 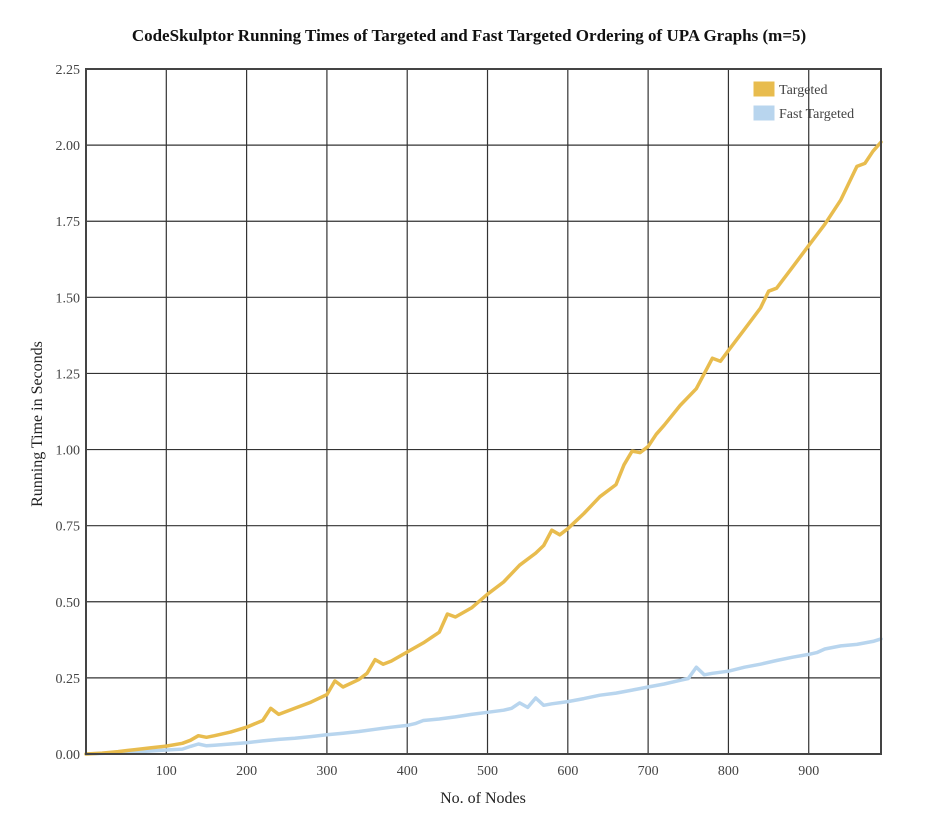 I want to click on x-tick-label: 100, so click(x=166, y=771).